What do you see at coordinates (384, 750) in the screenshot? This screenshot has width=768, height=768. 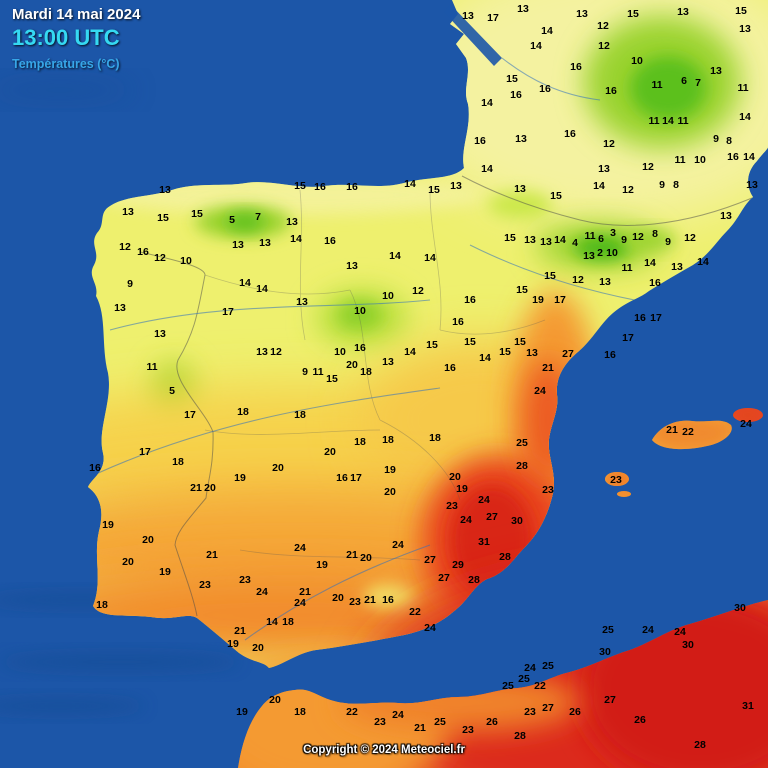 I see `copyright-label: Copyright © 2024 Meteociel.fr` at bounding box center [384, 750].